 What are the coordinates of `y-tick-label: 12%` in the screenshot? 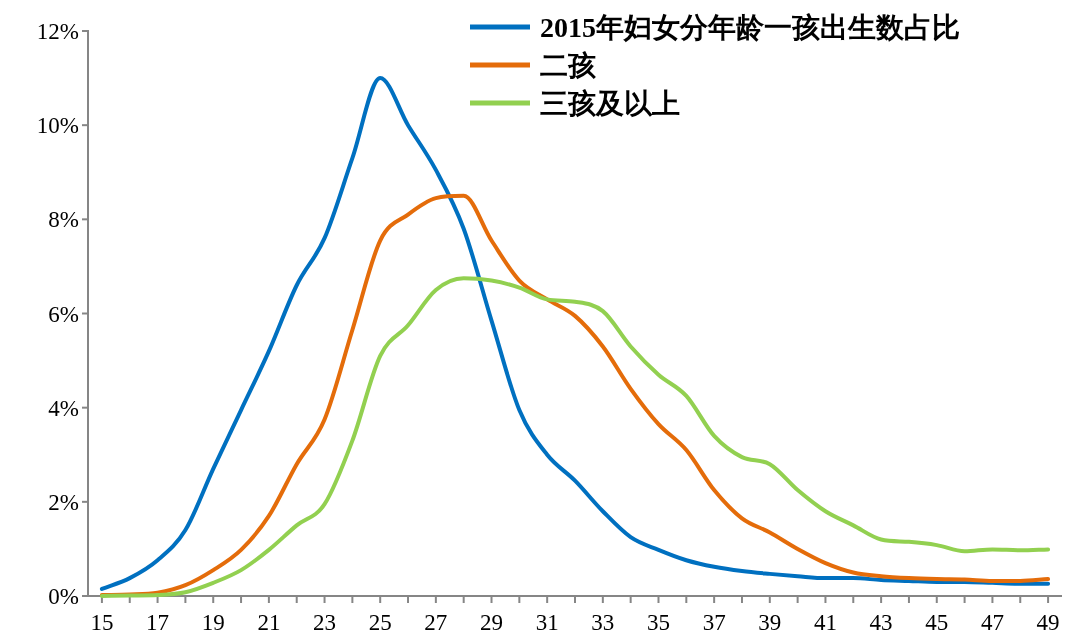 It's located at (57, 31).